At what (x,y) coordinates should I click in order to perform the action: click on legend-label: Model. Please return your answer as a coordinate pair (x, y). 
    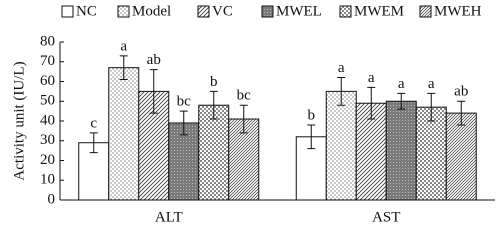
    Looking at the image, I should click on (151, 11).